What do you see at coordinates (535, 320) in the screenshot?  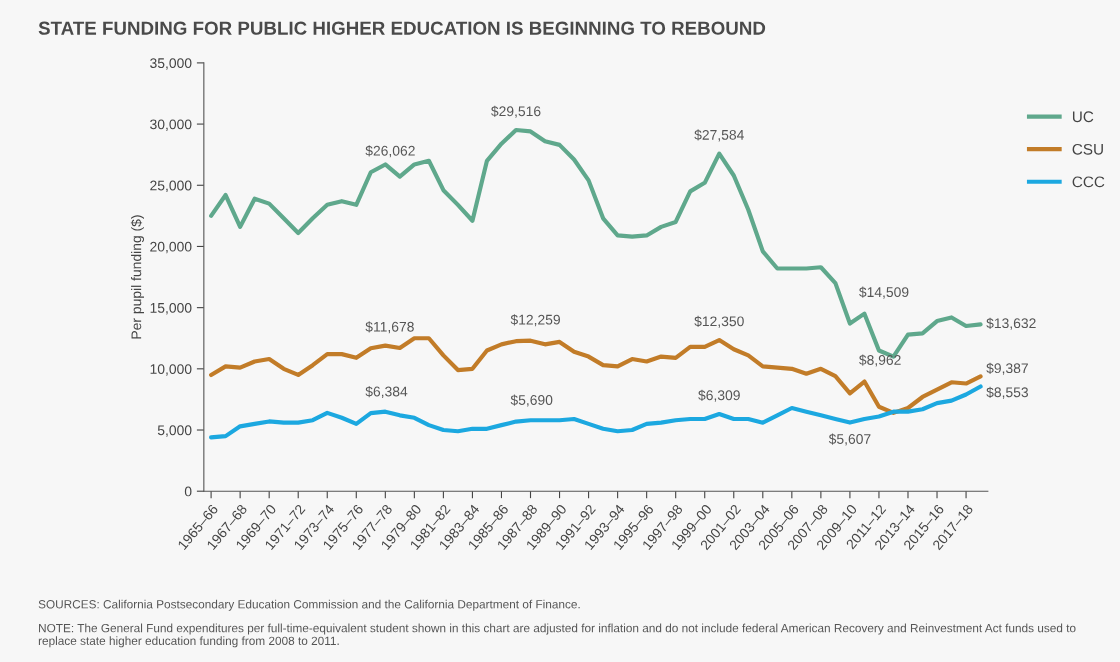 I see `data-label: $12,259` at bounding box center [535, 320].